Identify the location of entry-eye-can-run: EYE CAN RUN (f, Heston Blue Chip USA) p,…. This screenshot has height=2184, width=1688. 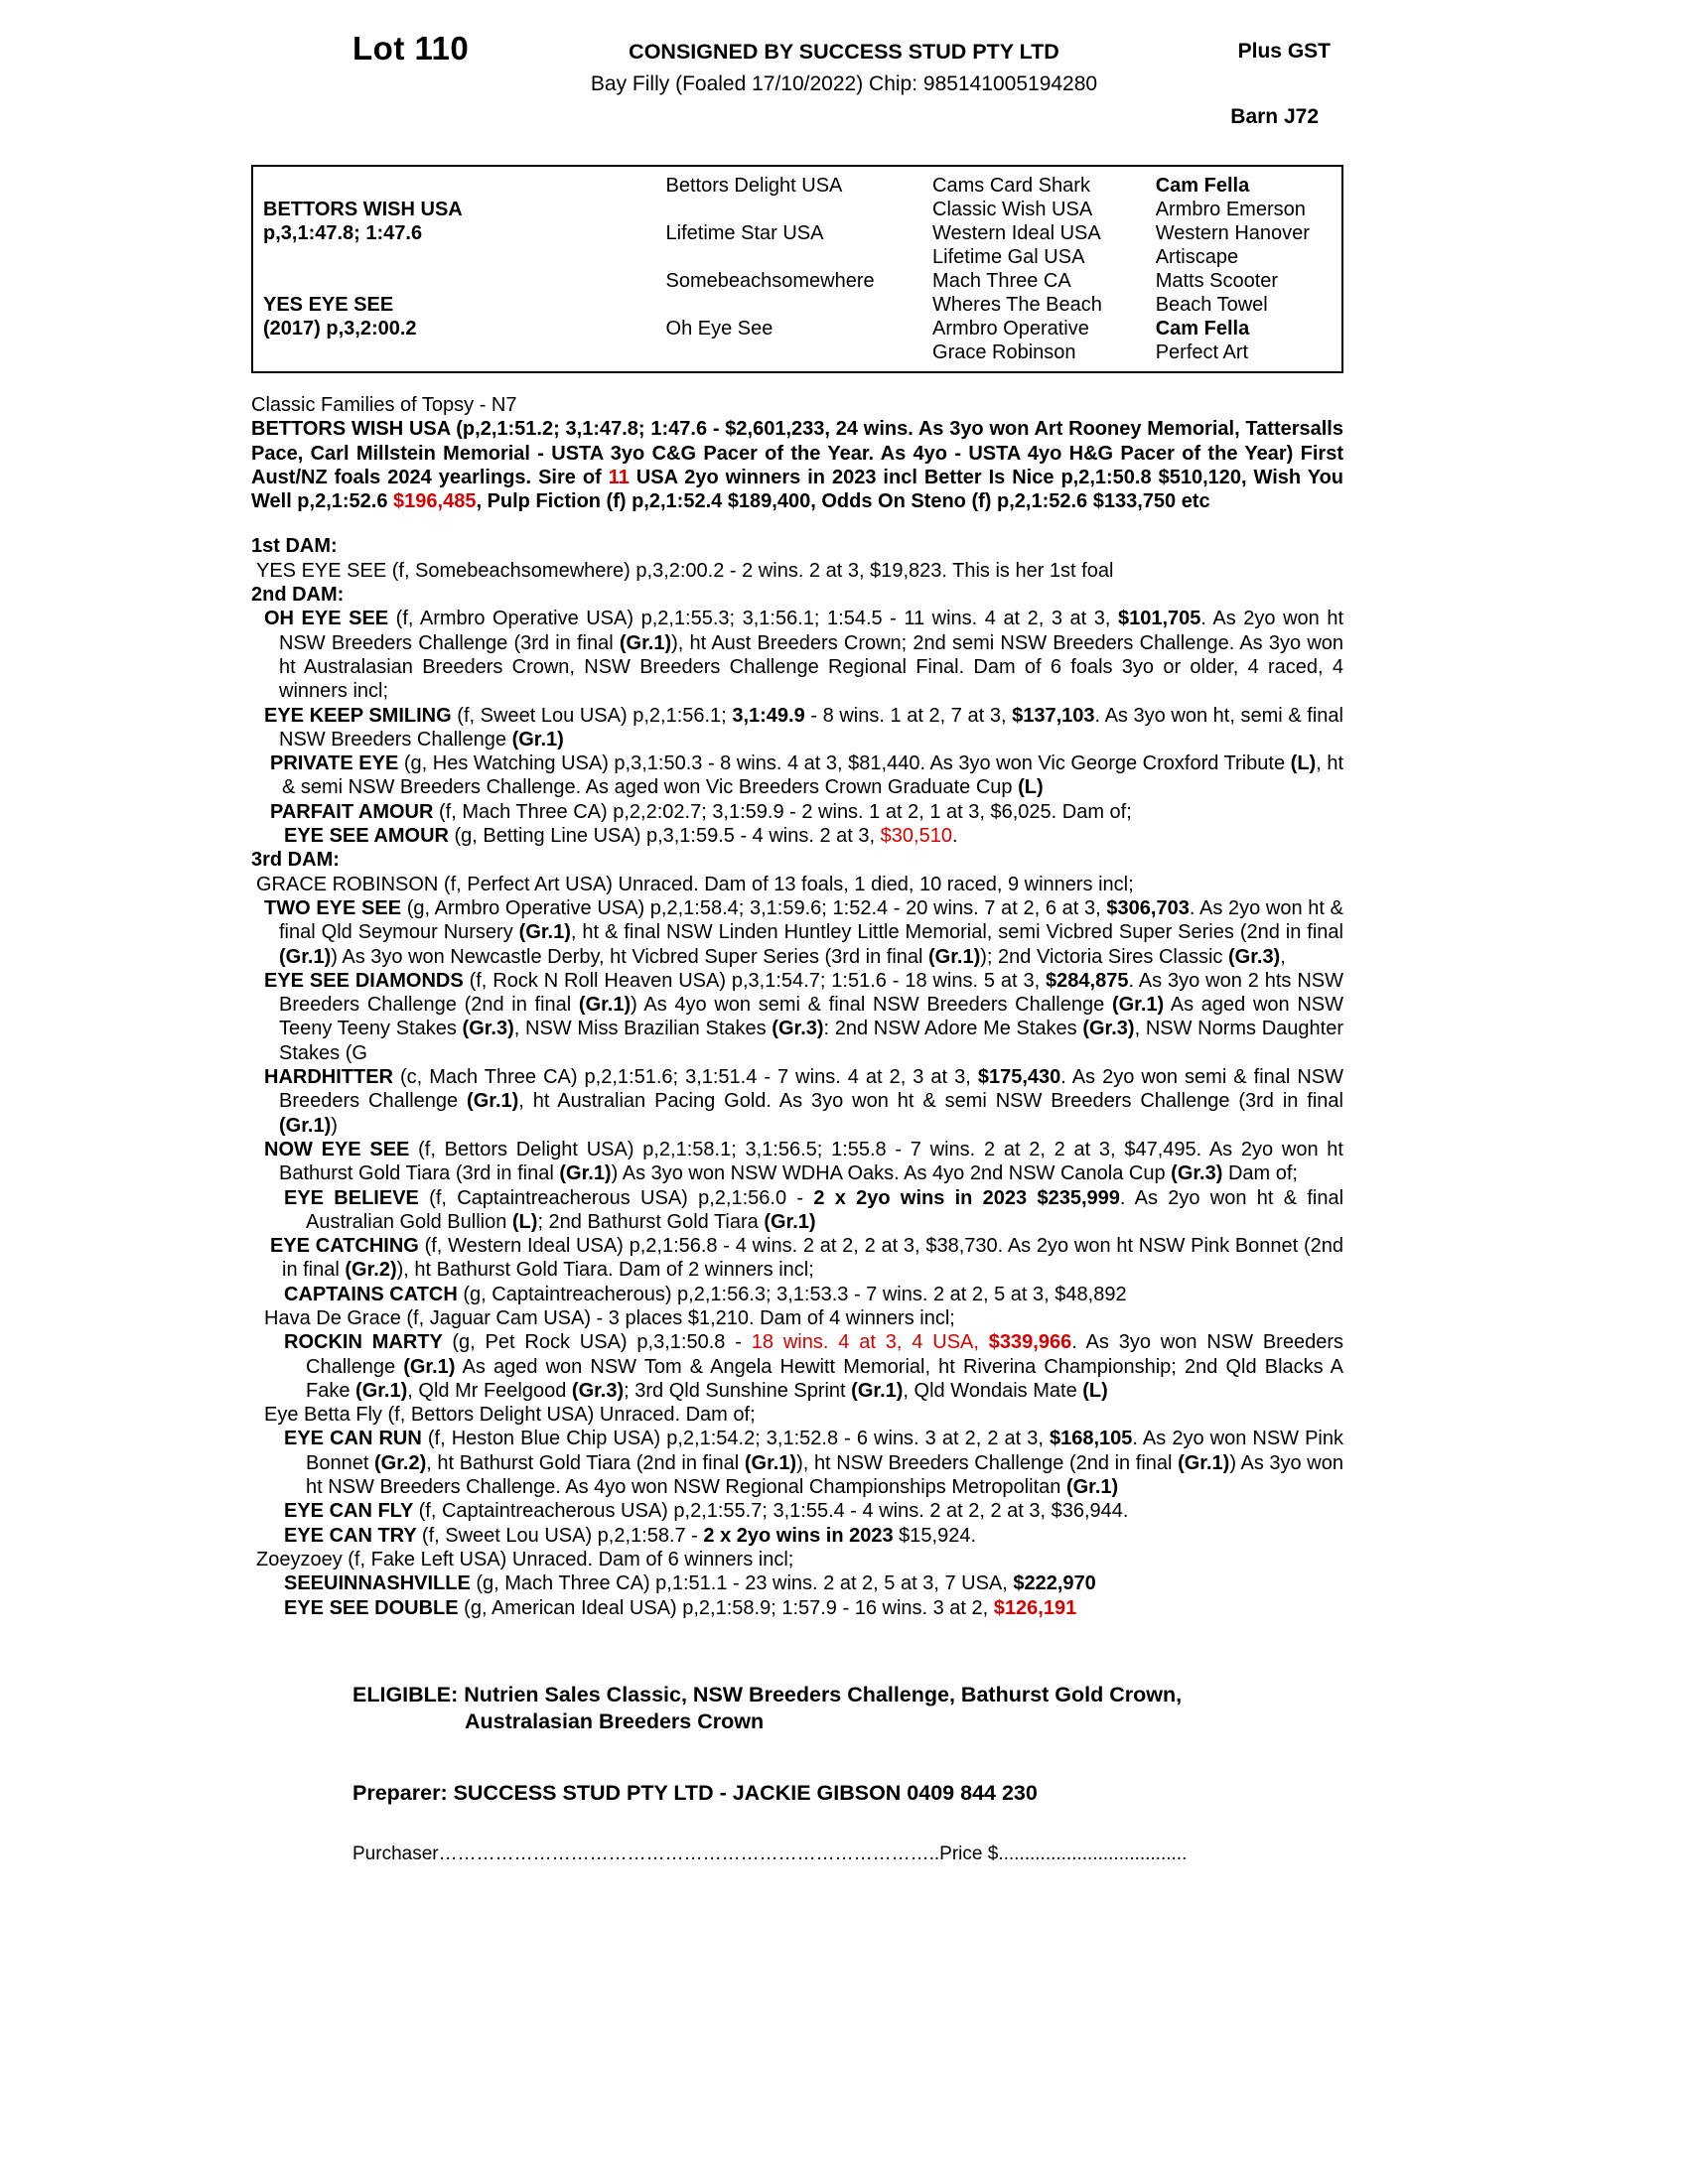
(797, 1463).